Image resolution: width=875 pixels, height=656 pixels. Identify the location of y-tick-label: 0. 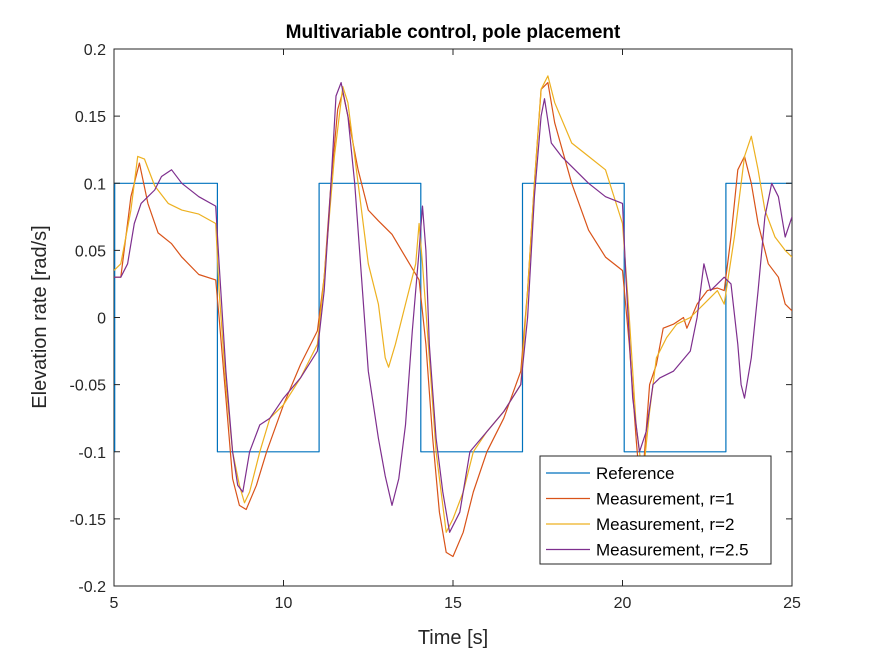
(101, 319).